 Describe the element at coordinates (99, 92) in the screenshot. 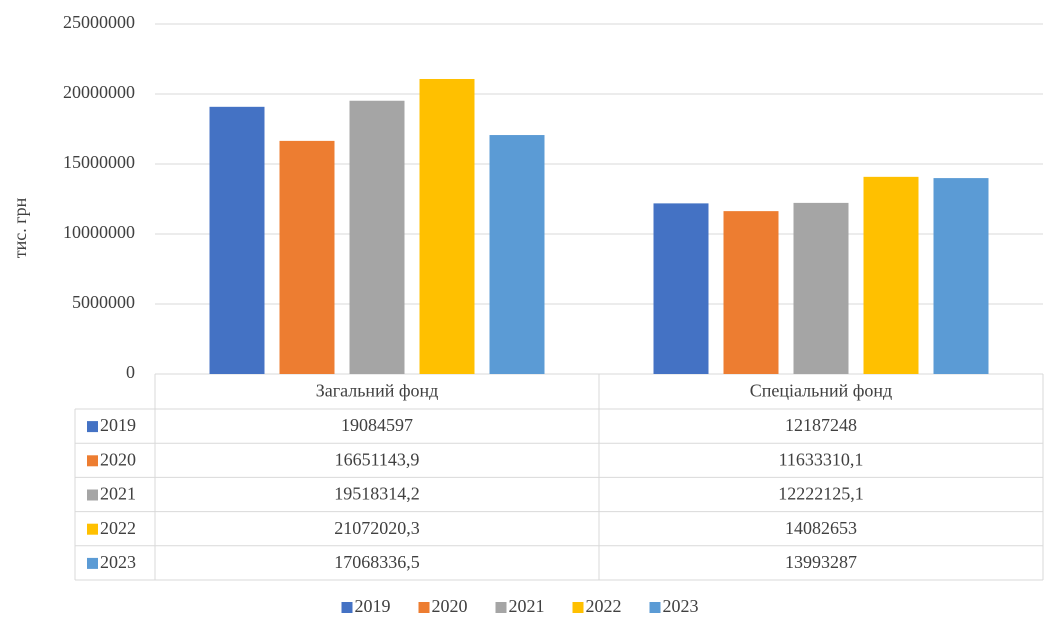

I see `y-tick-label: 20000000` at that location.